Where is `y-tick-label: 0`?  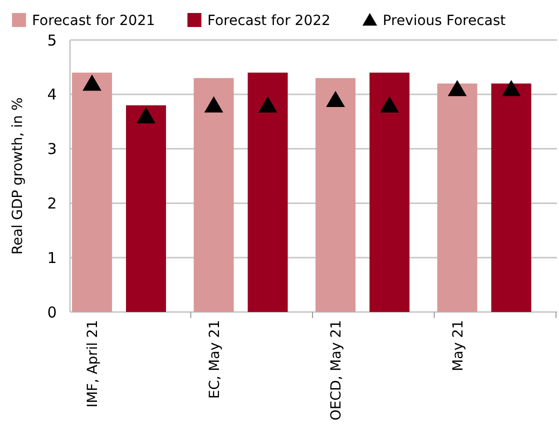
y-tick-label: 0 is located at coordinates (52, 312).